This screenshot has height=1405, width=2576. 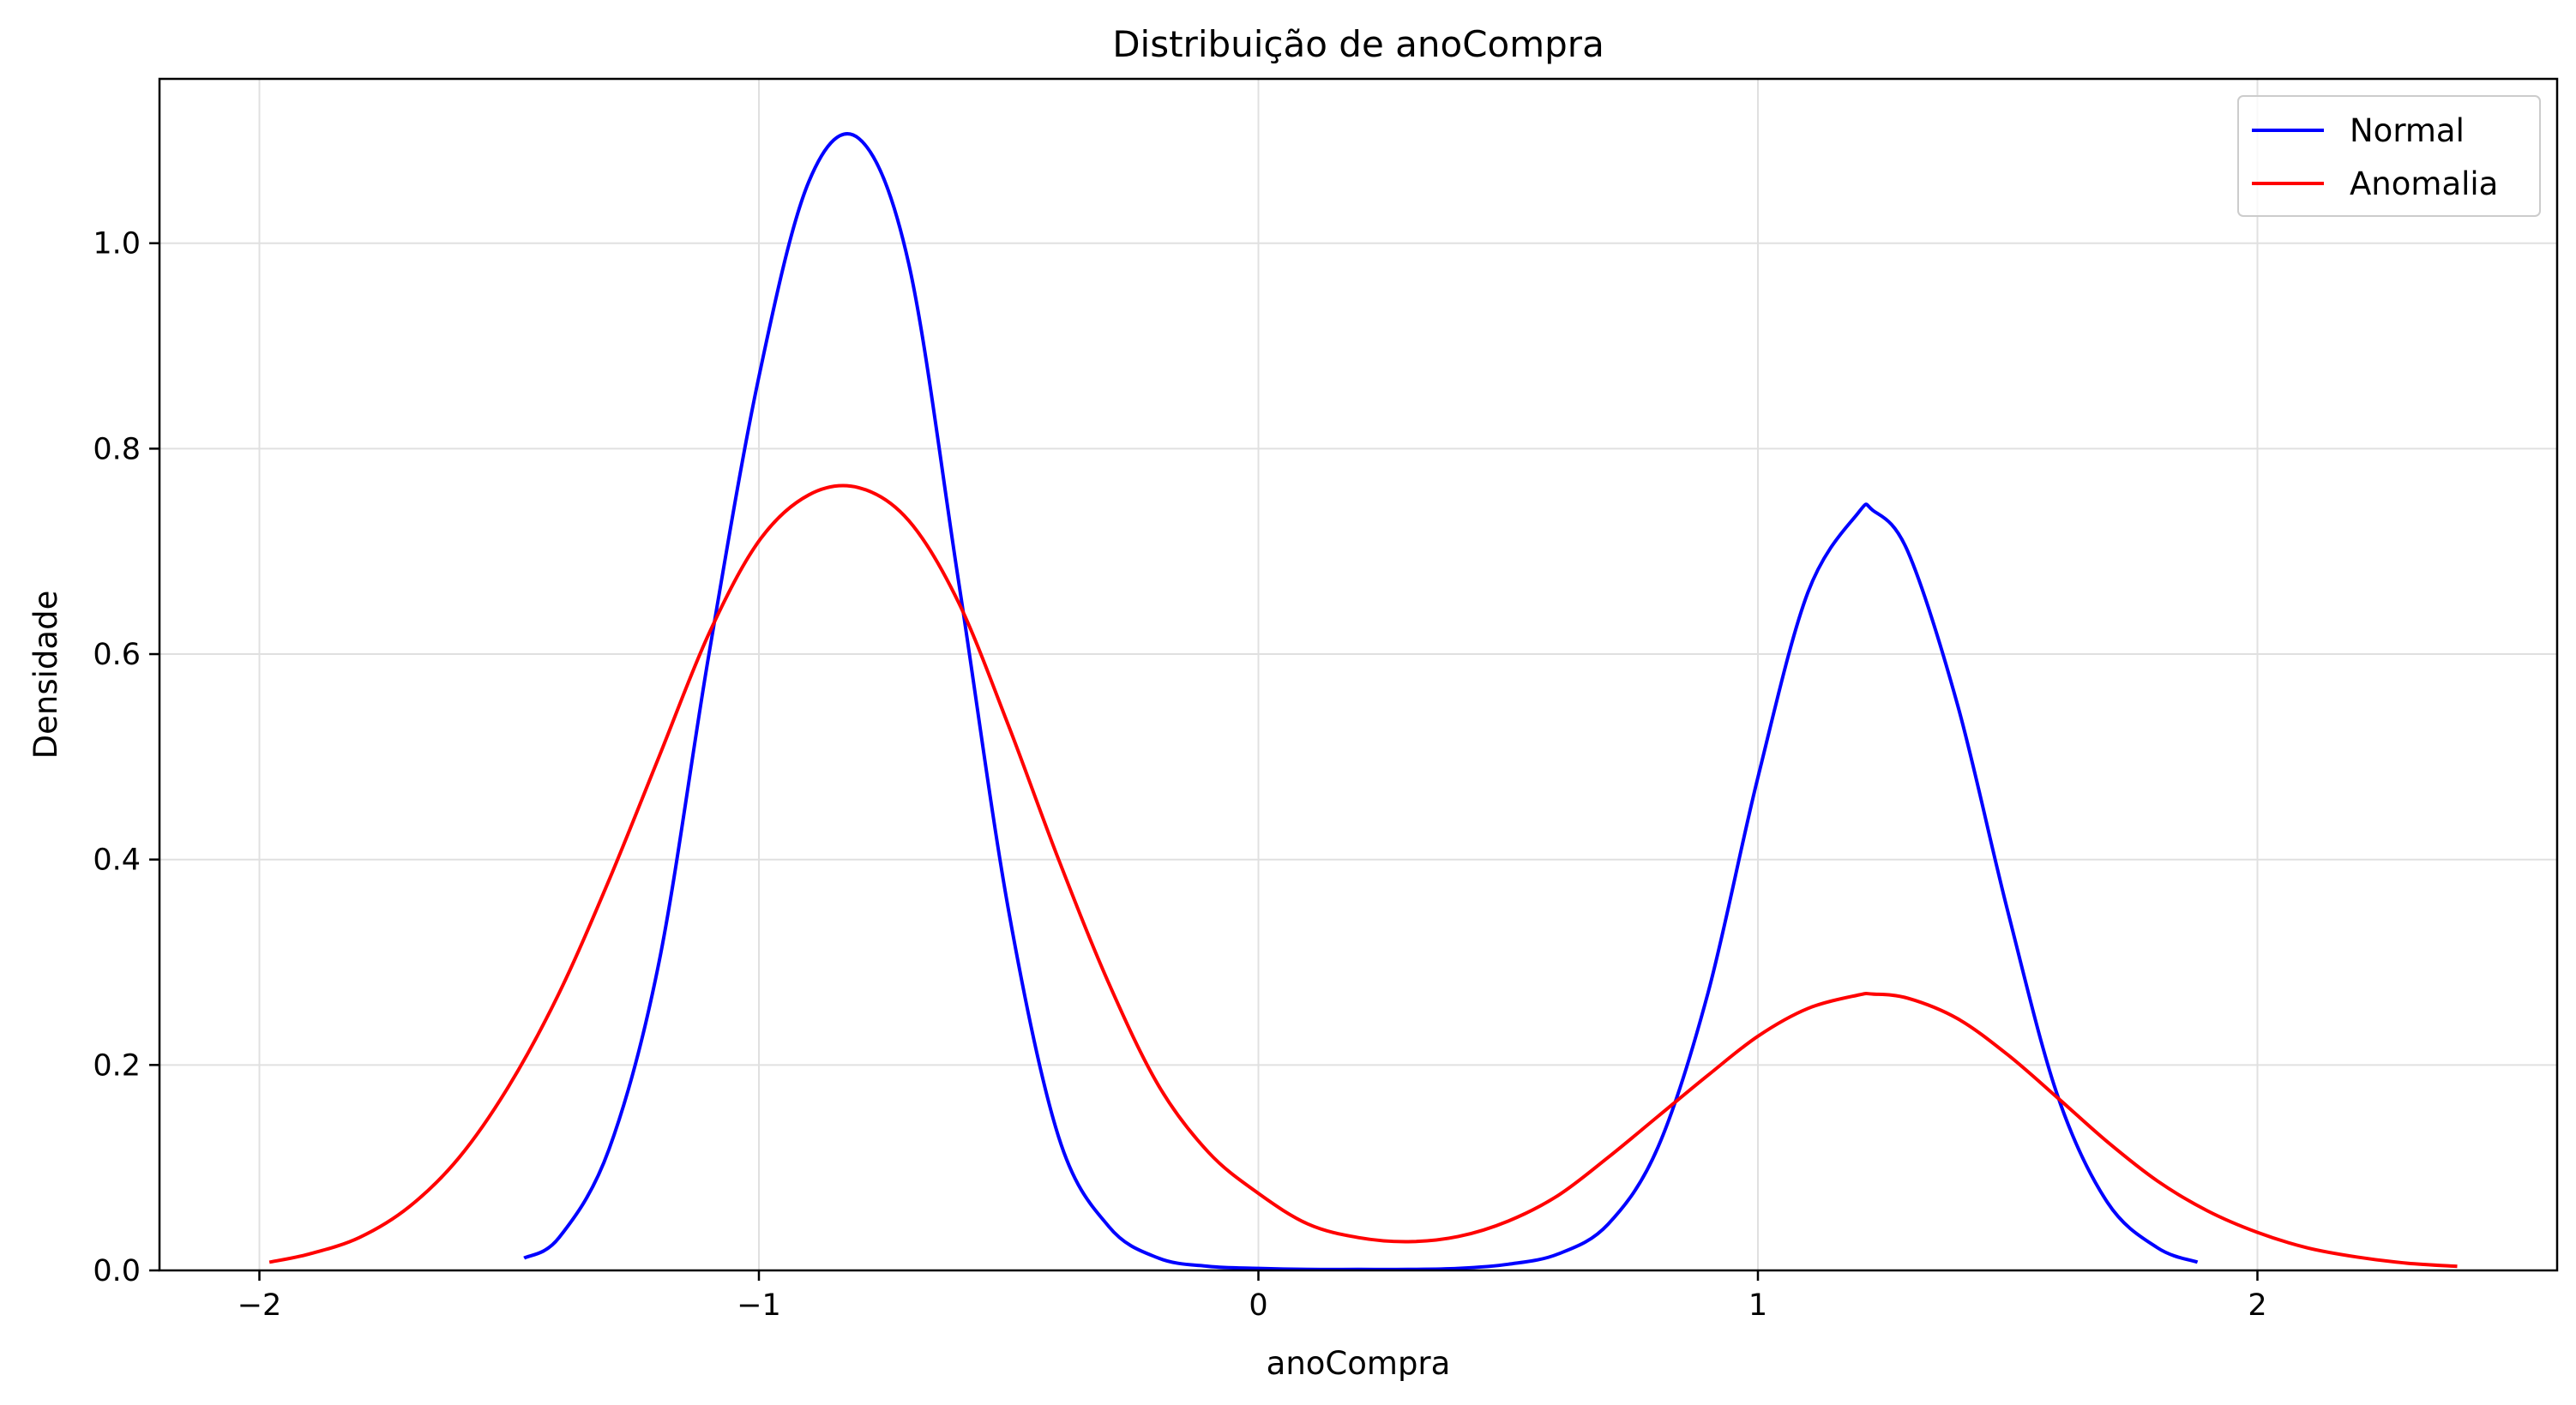 What do you see at coordinates (2407, 131) in the screenshot?
I see `legend-label-normal: Normal` at bounding box center [2407, 131].